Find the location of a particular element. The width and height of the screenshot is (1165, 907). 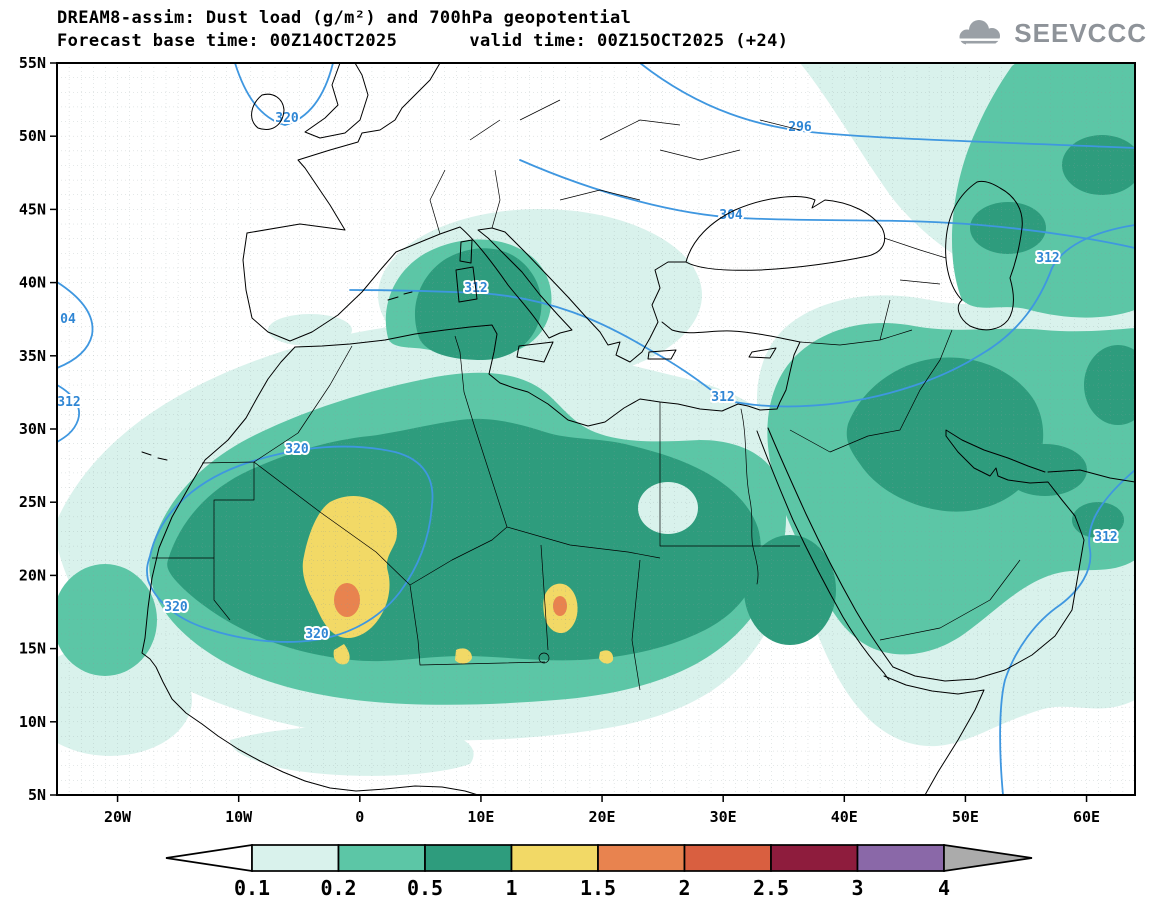

y-tick-label: 15N is located at coordinates (32, 649).